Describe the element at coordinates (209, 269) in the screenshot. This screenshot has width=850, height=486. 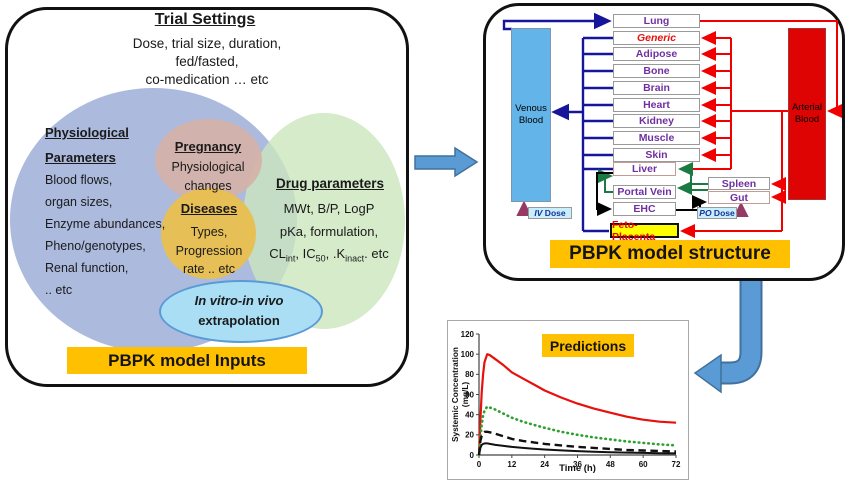
I see `diseases-line: rate .. etc` at that location.